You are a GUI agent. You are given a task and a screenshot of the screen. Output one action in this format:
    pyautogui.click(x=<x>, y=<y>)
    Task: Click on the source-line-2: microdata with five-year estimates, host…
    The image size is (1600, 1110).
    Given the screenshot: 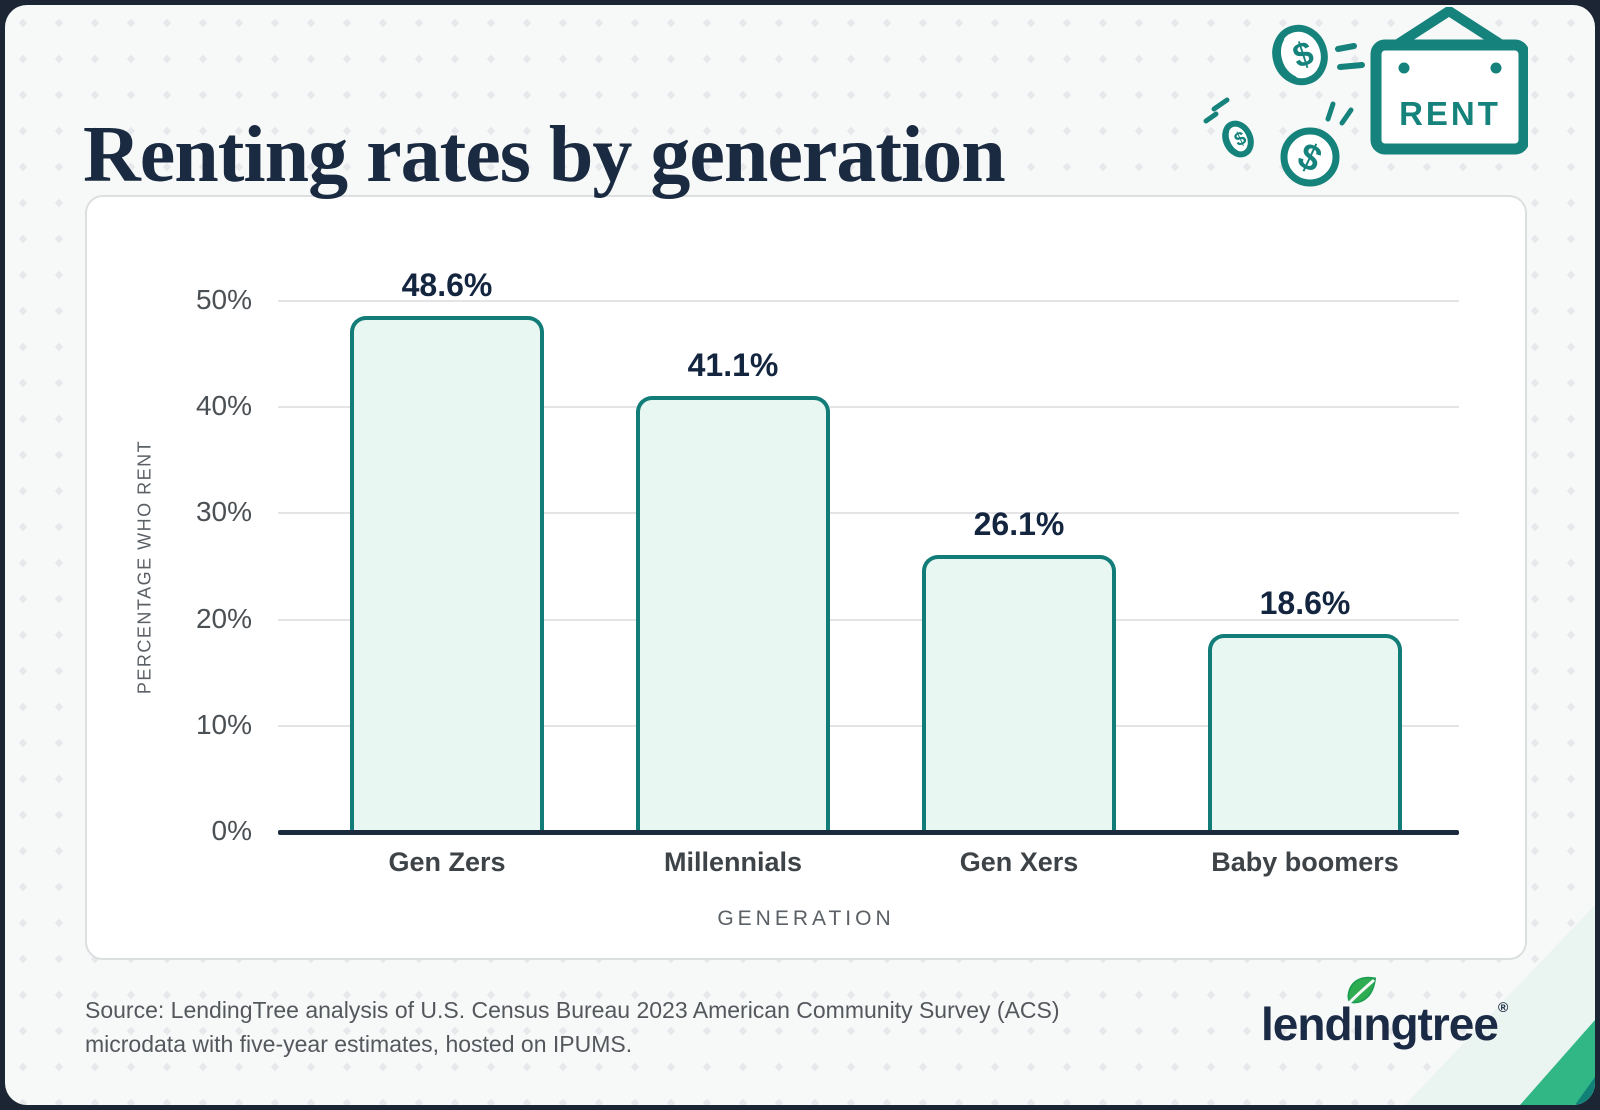 What is the action you would take?
    pyautogui.click(x=359, y=1044)
    